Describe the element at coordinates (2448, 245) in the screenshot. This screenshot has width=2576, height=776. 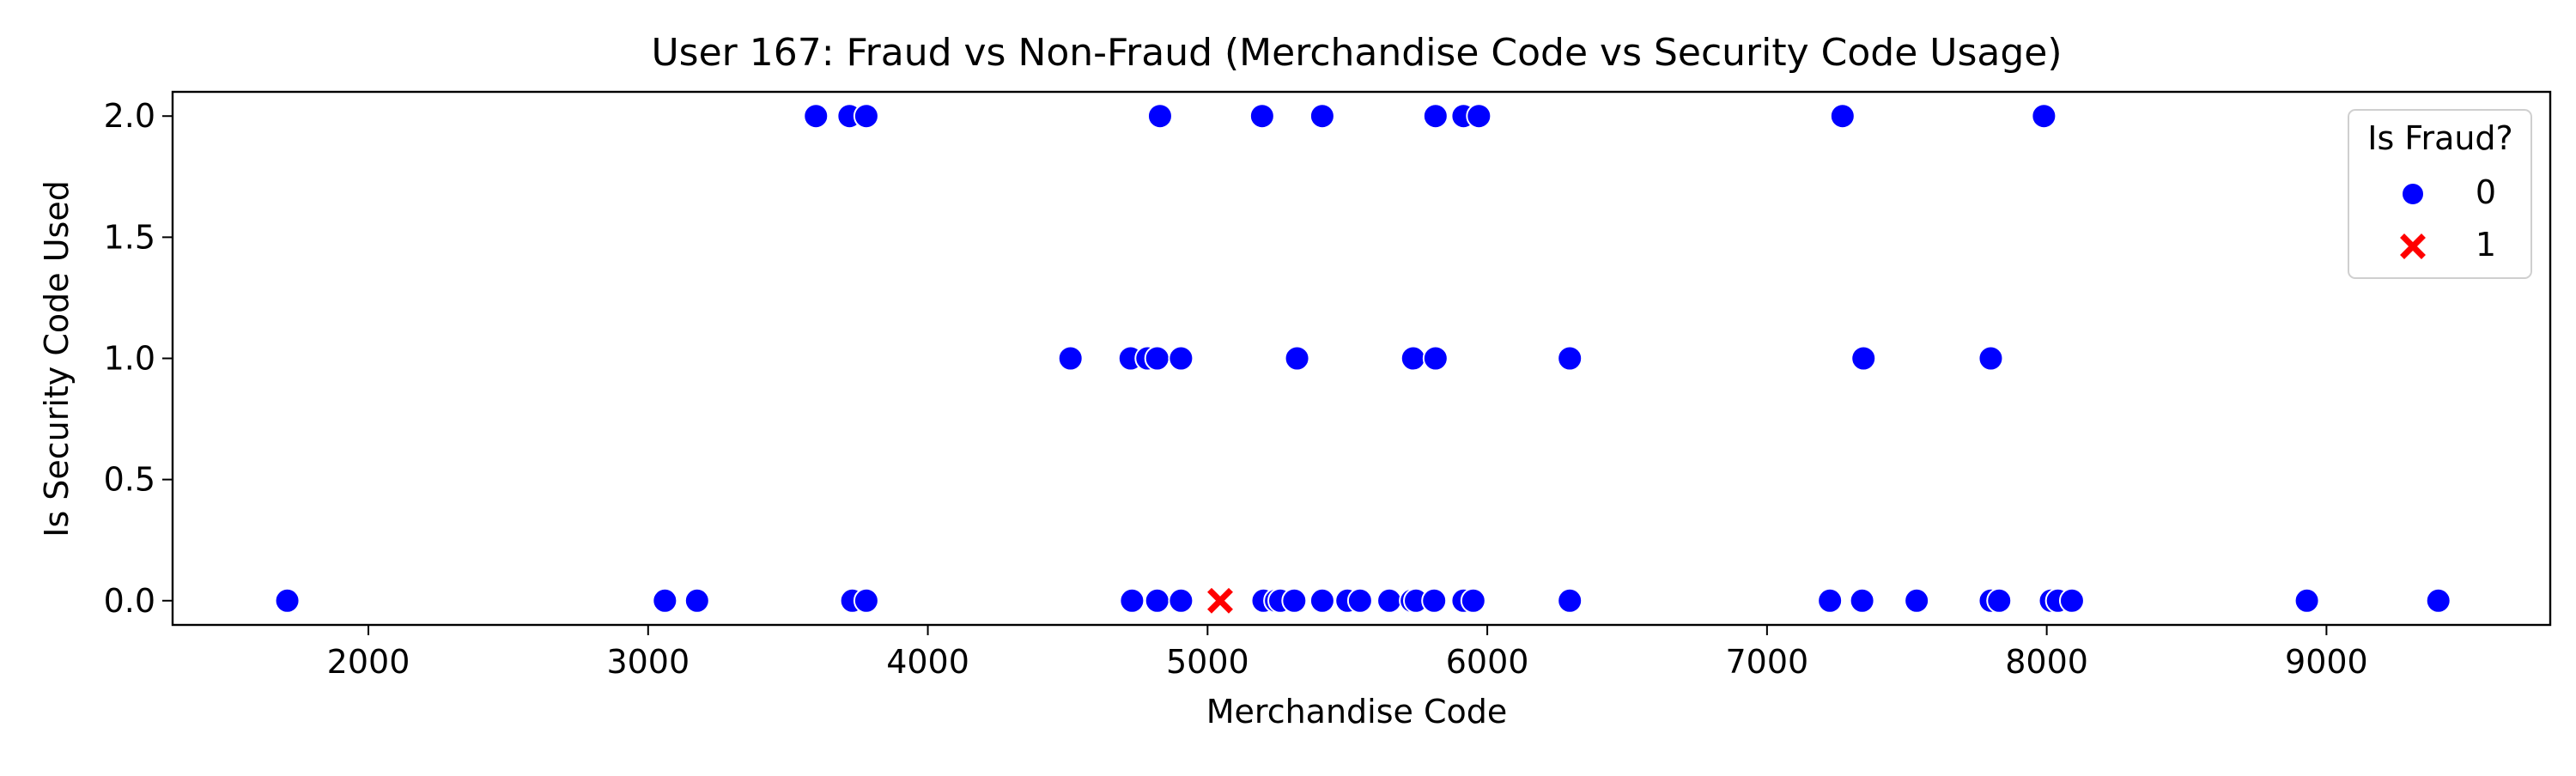
I see `legend-entry-1: 1` at that location.